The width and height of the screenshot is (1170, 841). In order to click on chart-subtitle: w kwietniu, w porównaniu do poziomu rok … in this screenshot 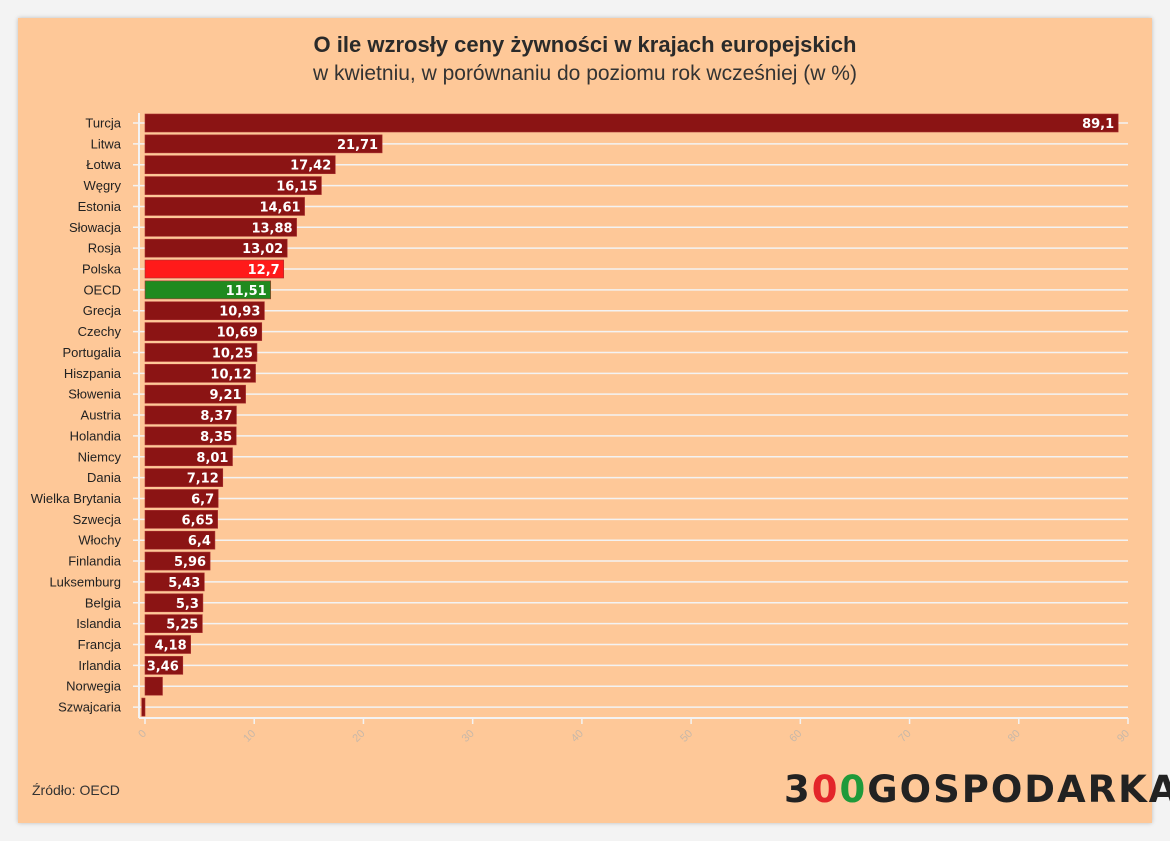, I will do `click(585, 73)`.